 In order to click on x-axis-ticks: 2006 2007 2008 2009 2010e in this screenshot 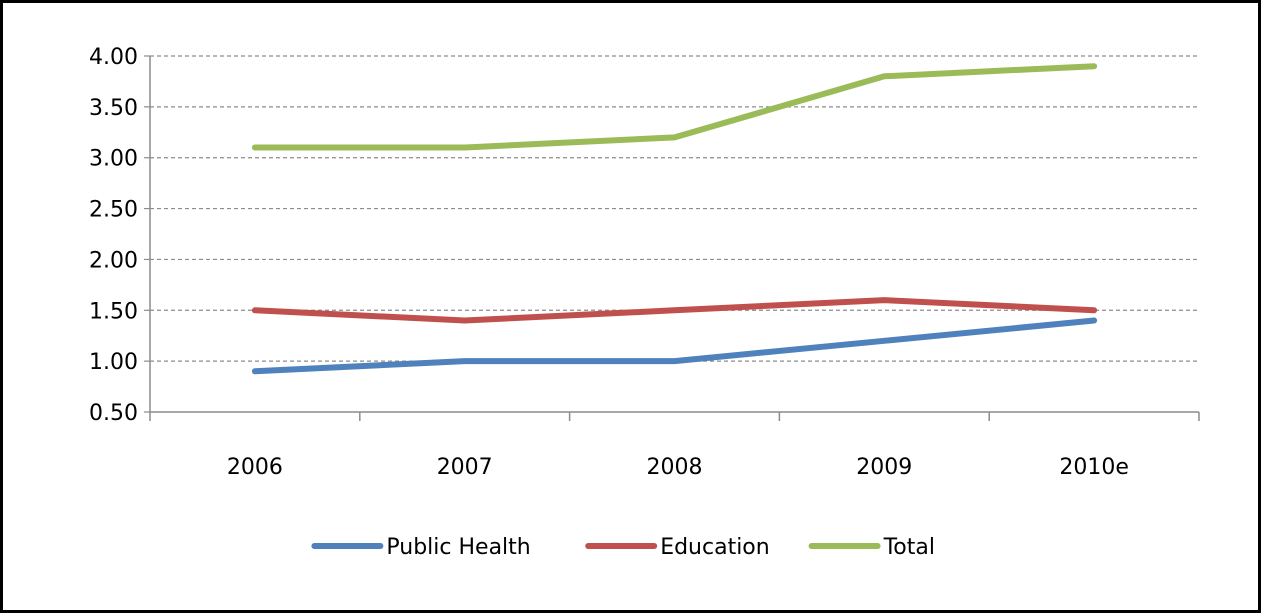, I will do `click(674, 446)`.